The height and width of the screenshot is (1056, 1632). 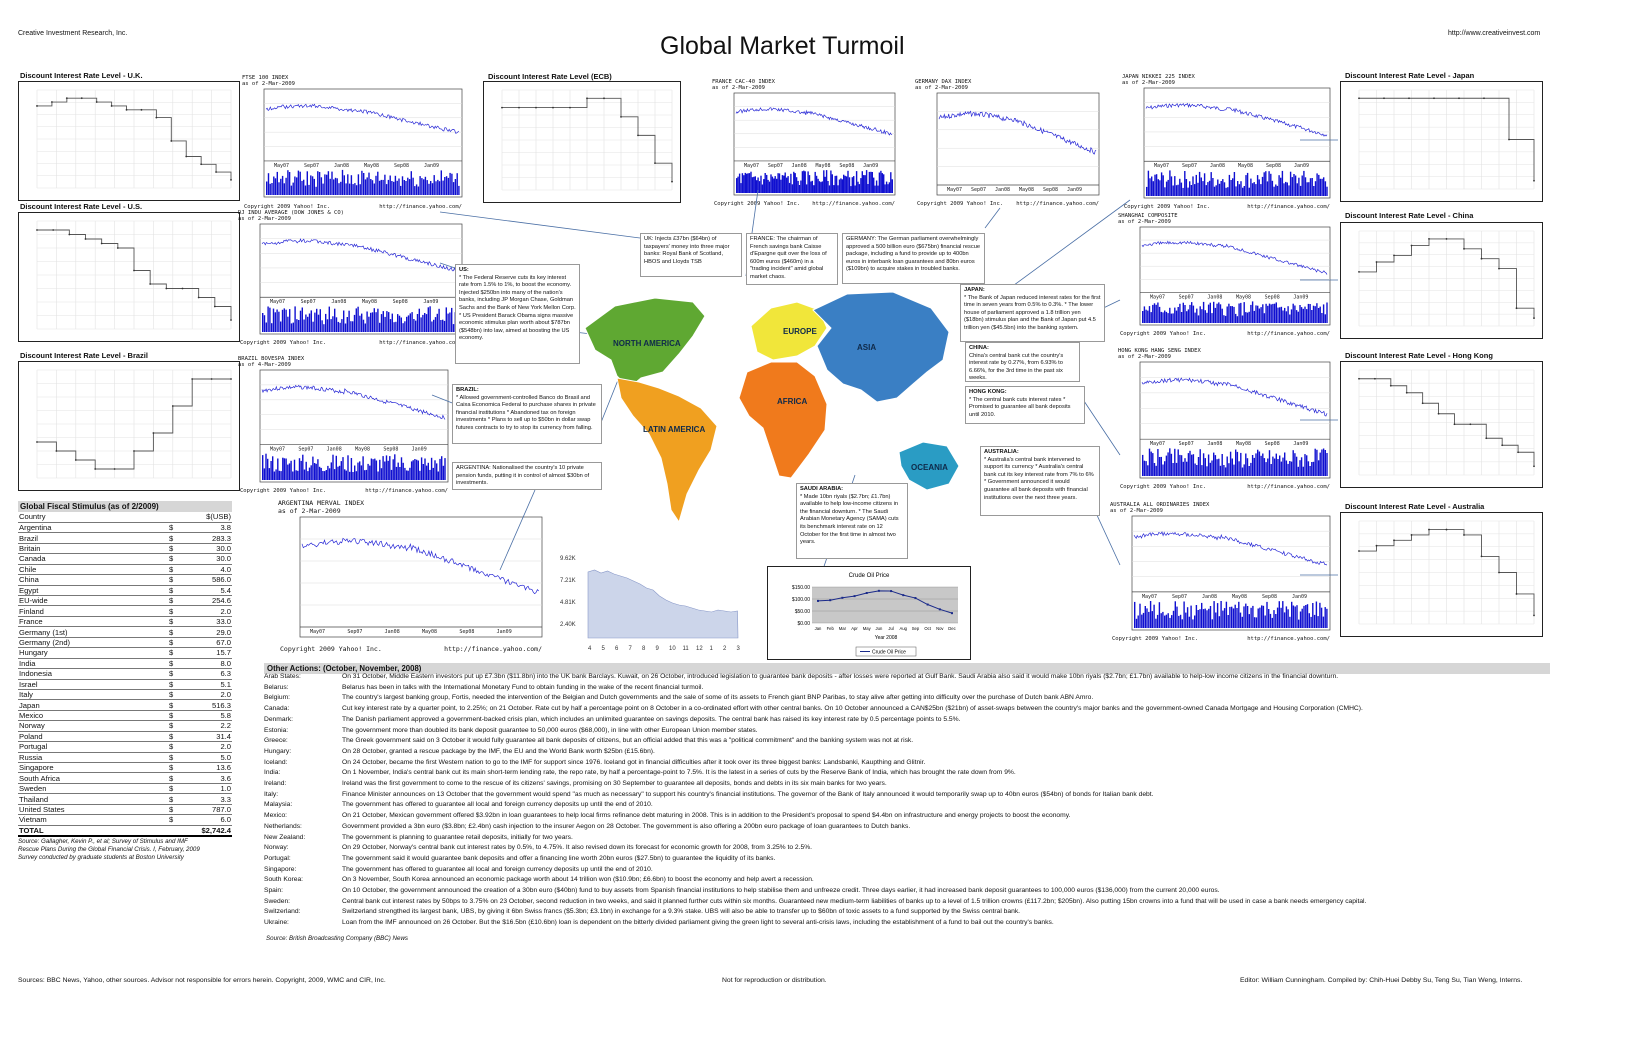 I want to click on value-cell: 6.3, so click(x=206, y=674).